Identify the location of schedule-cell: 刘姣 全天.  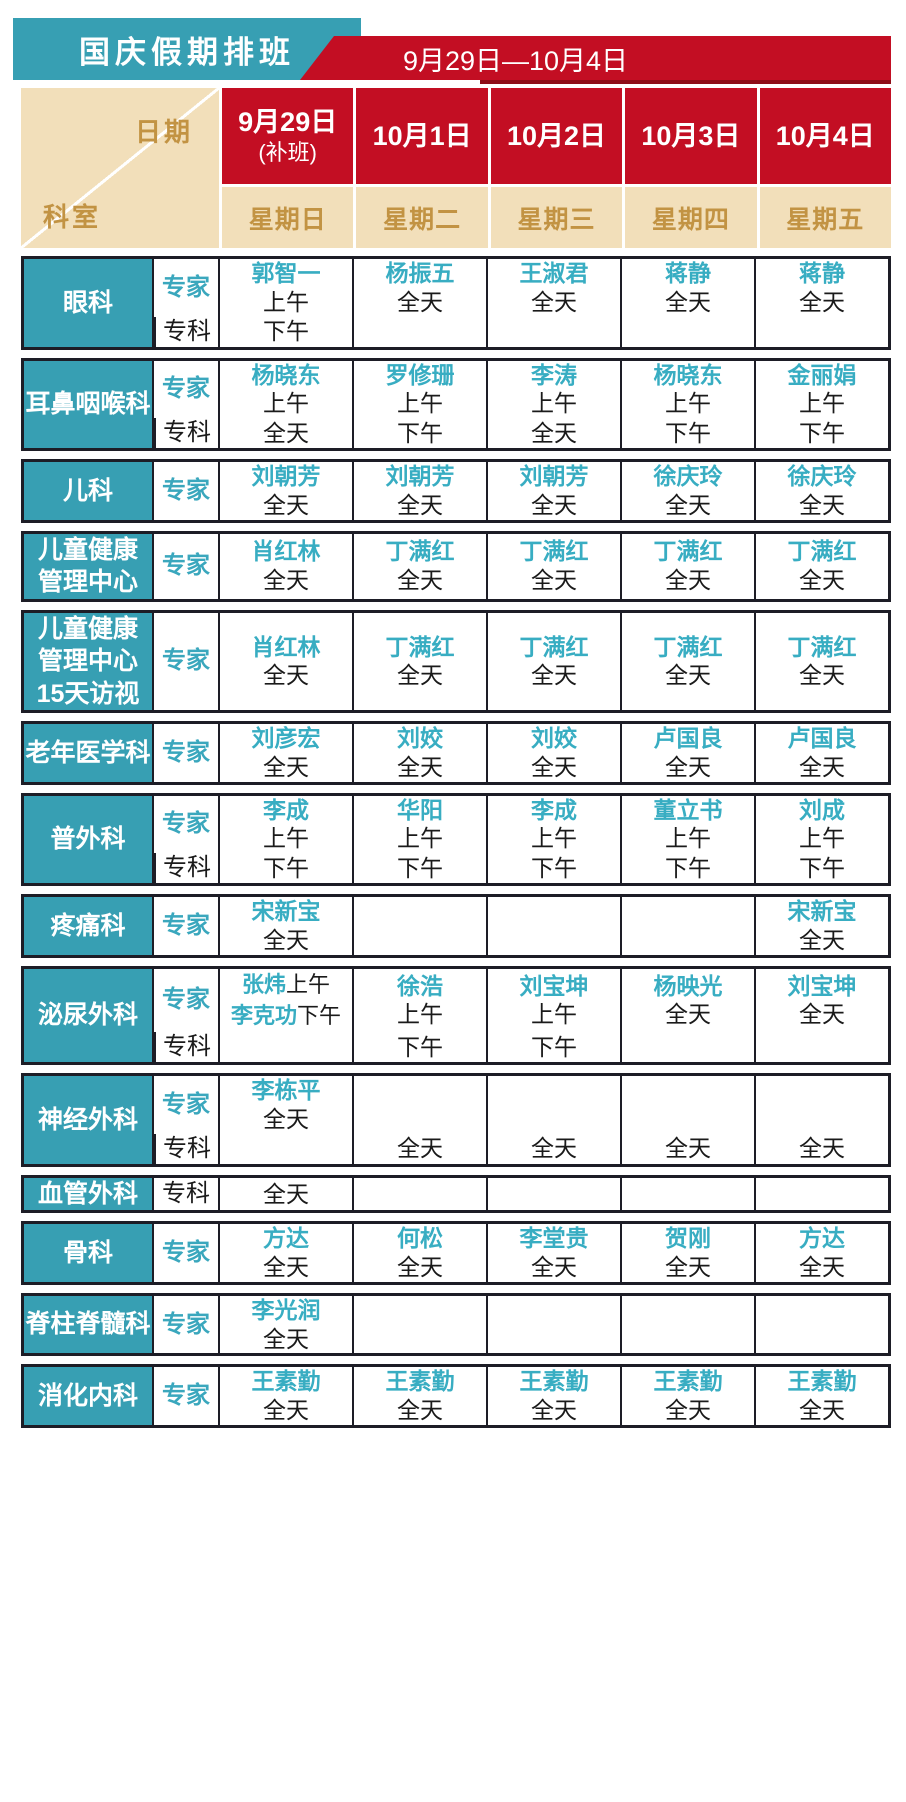
(553, 753).